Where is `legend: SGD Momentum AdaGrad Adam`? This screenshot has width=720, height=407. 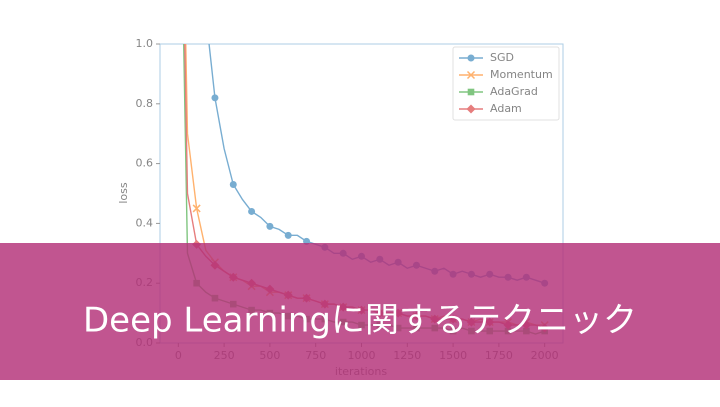
legend: SGD Momentum AdaGrad Adam is located at coordinates (506, 83).